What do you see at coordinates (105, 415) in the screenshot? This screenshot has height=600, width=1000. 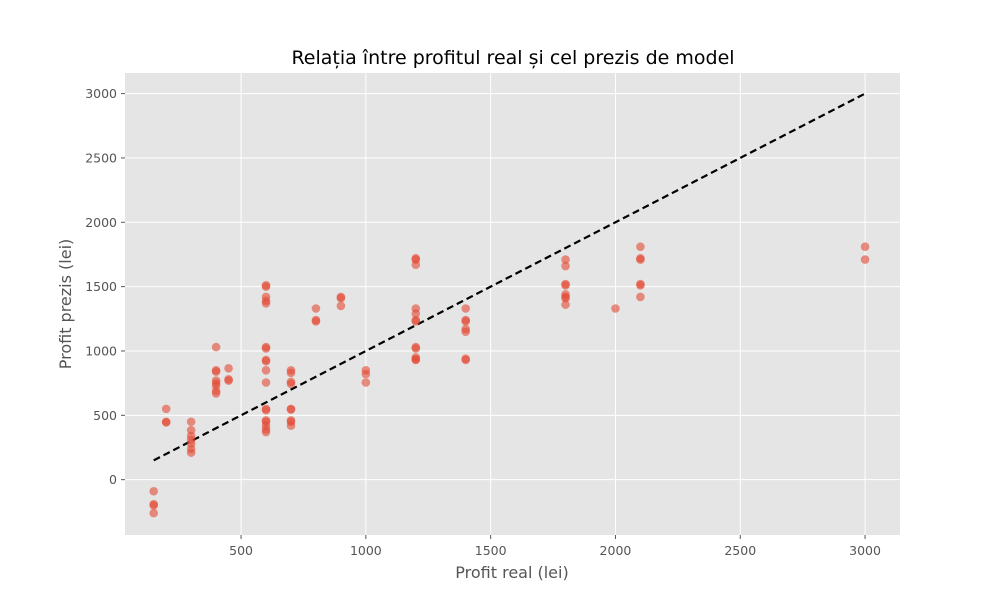 I see `y-tick-label: 500` at bounding box center [105, 415].